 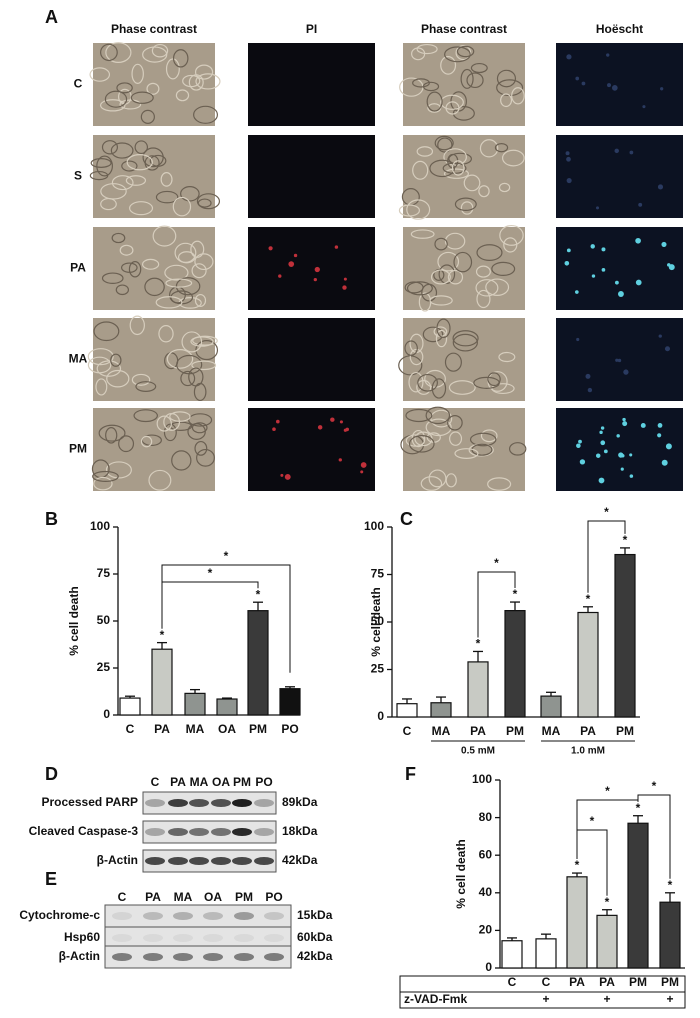 What do you see at coordinates (153, 897) in the screenshot?
I see `lane-label: PA` at bounding box center [153, 897].